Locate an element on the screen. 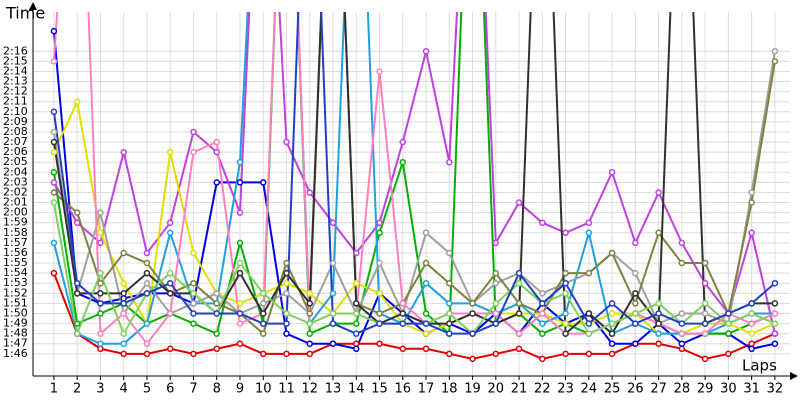  x-tick-label: 11 is located at coordinates (286, 389).